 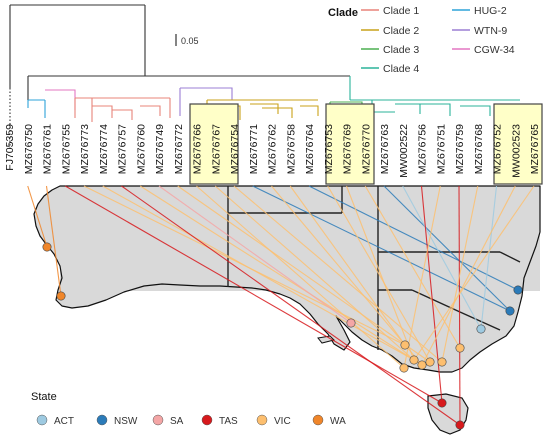 I want to click on tip-label: MZ676750, so click(x=29, y=149).